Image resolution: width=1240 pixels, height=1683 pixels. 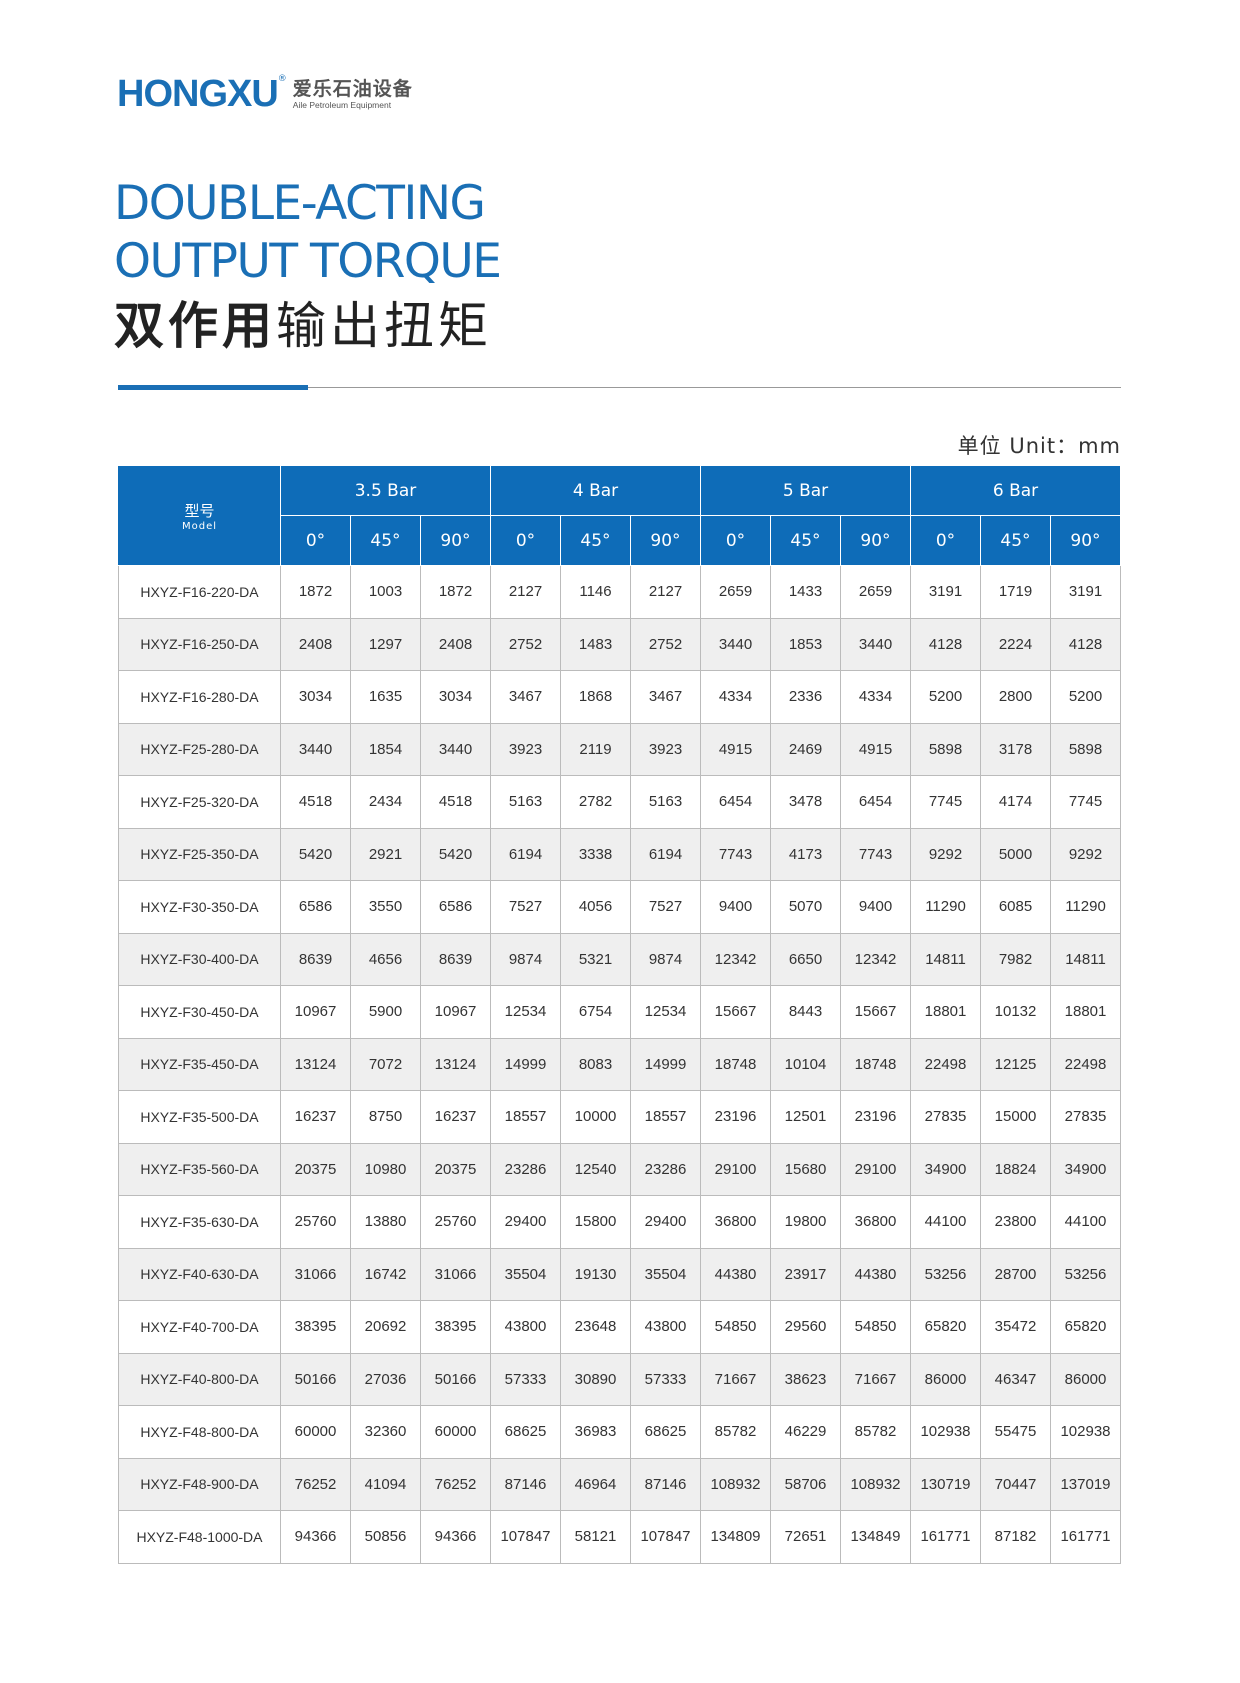 I want to click on torque-cell: 2408, so click(x=455, y=644).